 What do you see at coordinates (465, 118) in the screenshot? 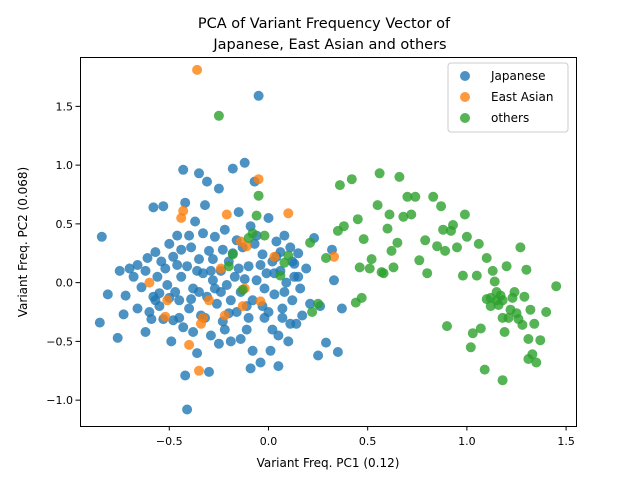
I see `legend-marker-others` at bounding box center [465, 118].